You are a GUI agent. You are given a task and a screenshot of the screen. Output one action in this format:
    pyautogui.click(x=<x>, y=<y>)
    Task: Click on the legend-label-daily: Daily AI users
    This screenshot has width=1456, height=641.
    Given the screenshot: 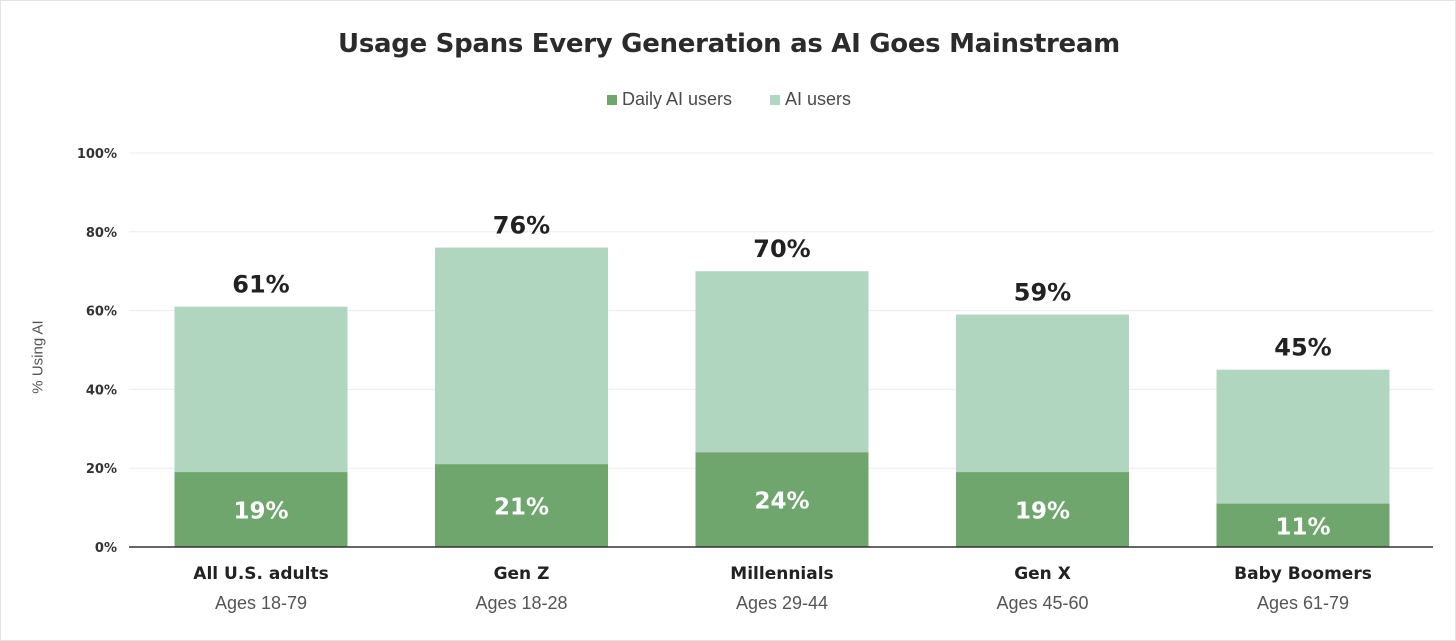 What is the action you would take?
    pyautogui.click(x=676, y=99)
    